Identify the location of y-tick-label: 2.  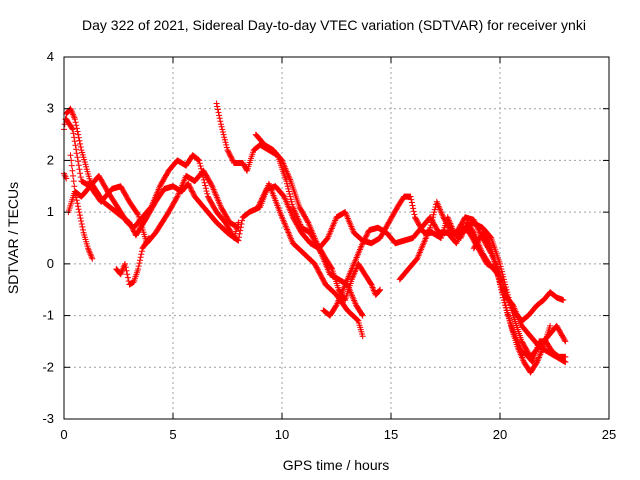
(50, 159).